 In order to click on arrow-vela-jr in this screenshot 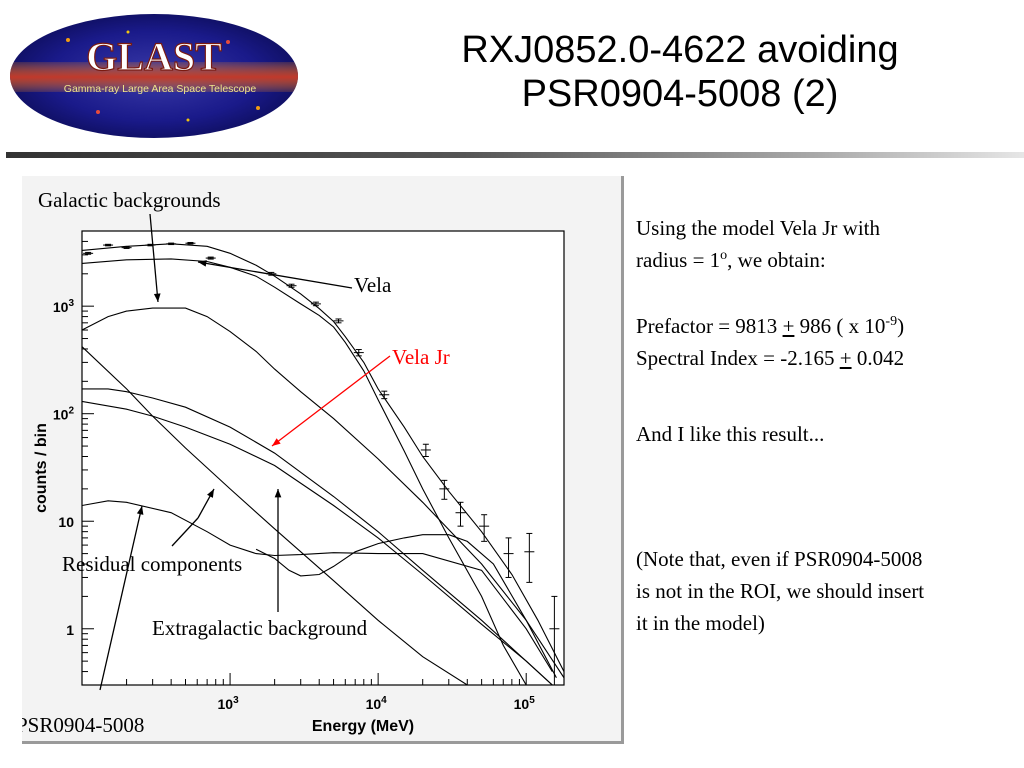, I will do `click(331, 401)`.